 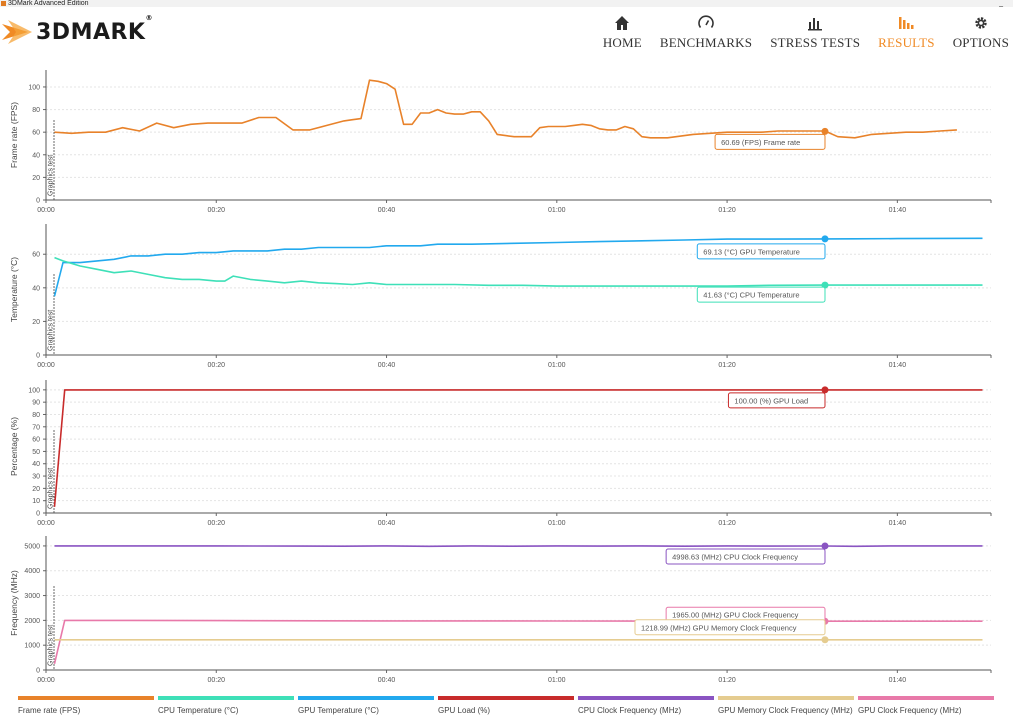 I want to click on minimize-button: _, so click(x=1001, y=3).